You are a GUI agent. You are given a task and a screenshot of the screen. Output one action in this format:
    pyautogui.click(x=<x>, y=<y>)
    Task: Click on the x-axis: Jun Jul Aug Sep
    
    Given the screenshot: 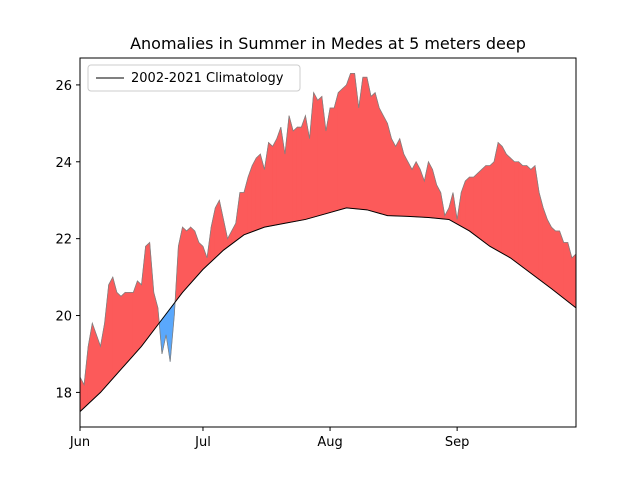 What is the action you would take?
    pyautogui.click(x=269, y=438)
    